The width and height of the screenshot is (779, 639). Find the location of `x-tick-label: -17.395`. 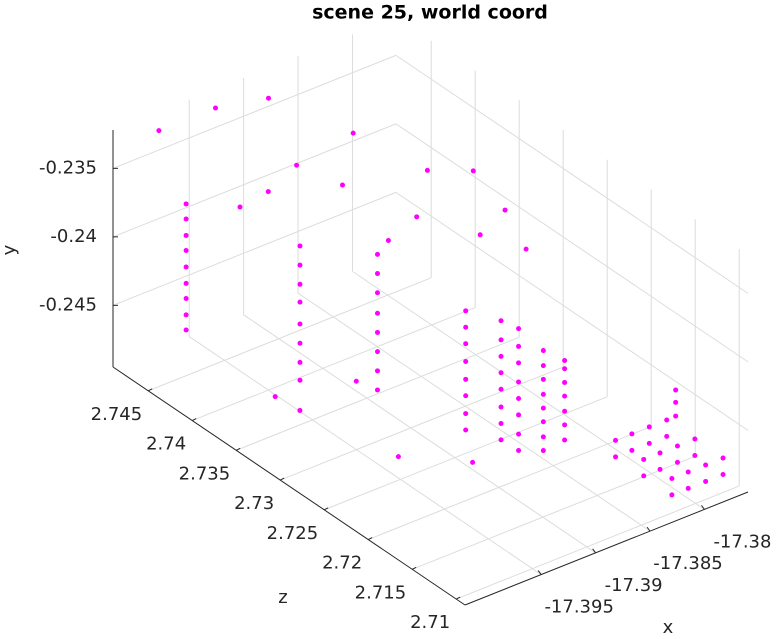

x-tick-label: -17.395 is located at coordinates (578, 607).